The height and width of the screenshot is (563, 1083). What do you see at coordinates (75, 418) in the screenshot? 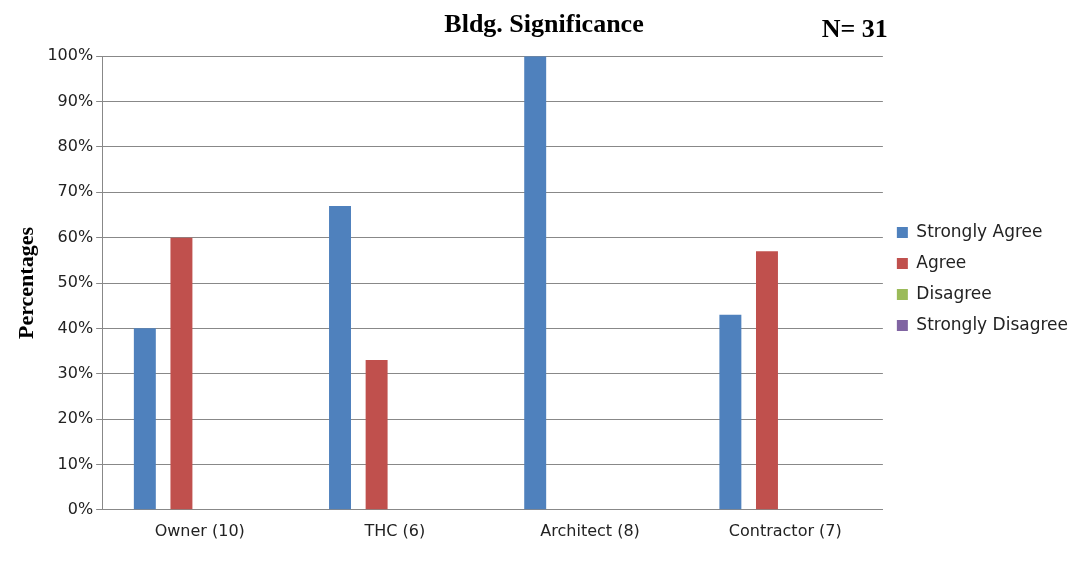
I see `y-tick-label: 20%` at bounding box center [75, 418].